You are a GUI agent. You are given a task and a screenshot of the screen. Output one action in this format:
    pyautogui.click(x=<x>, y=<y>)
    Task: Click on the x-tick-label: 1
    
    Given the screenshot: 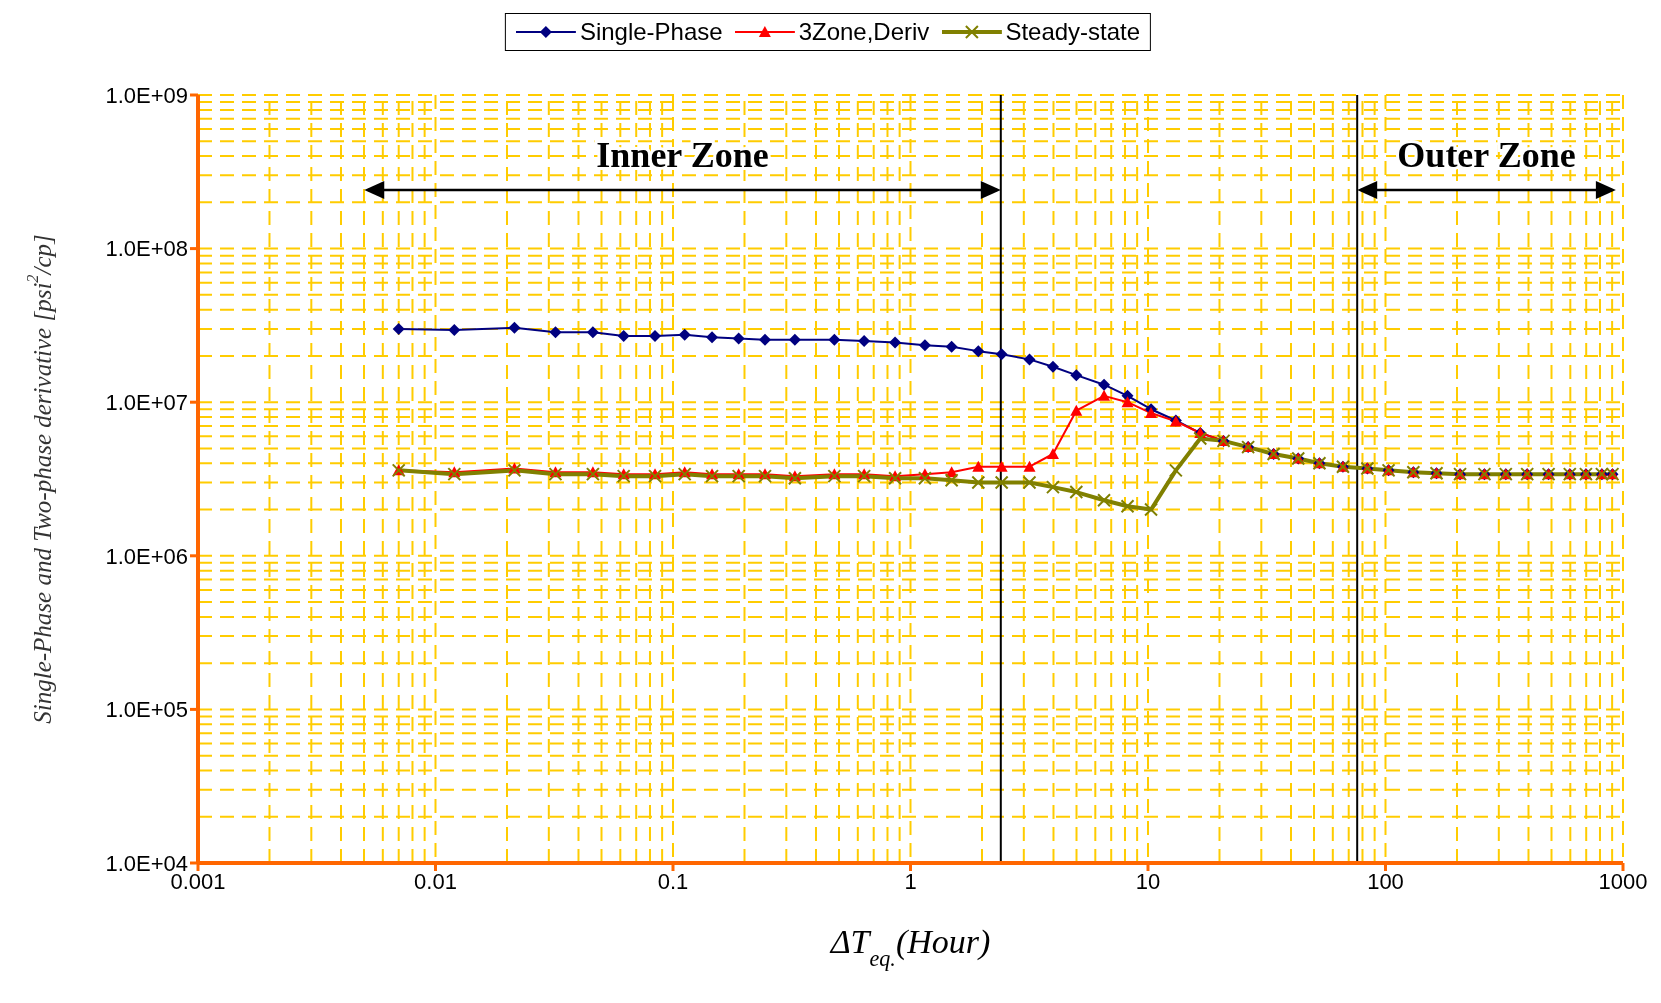 What is the action you would take?
    pyautogui.click(x=910, y=881)
    